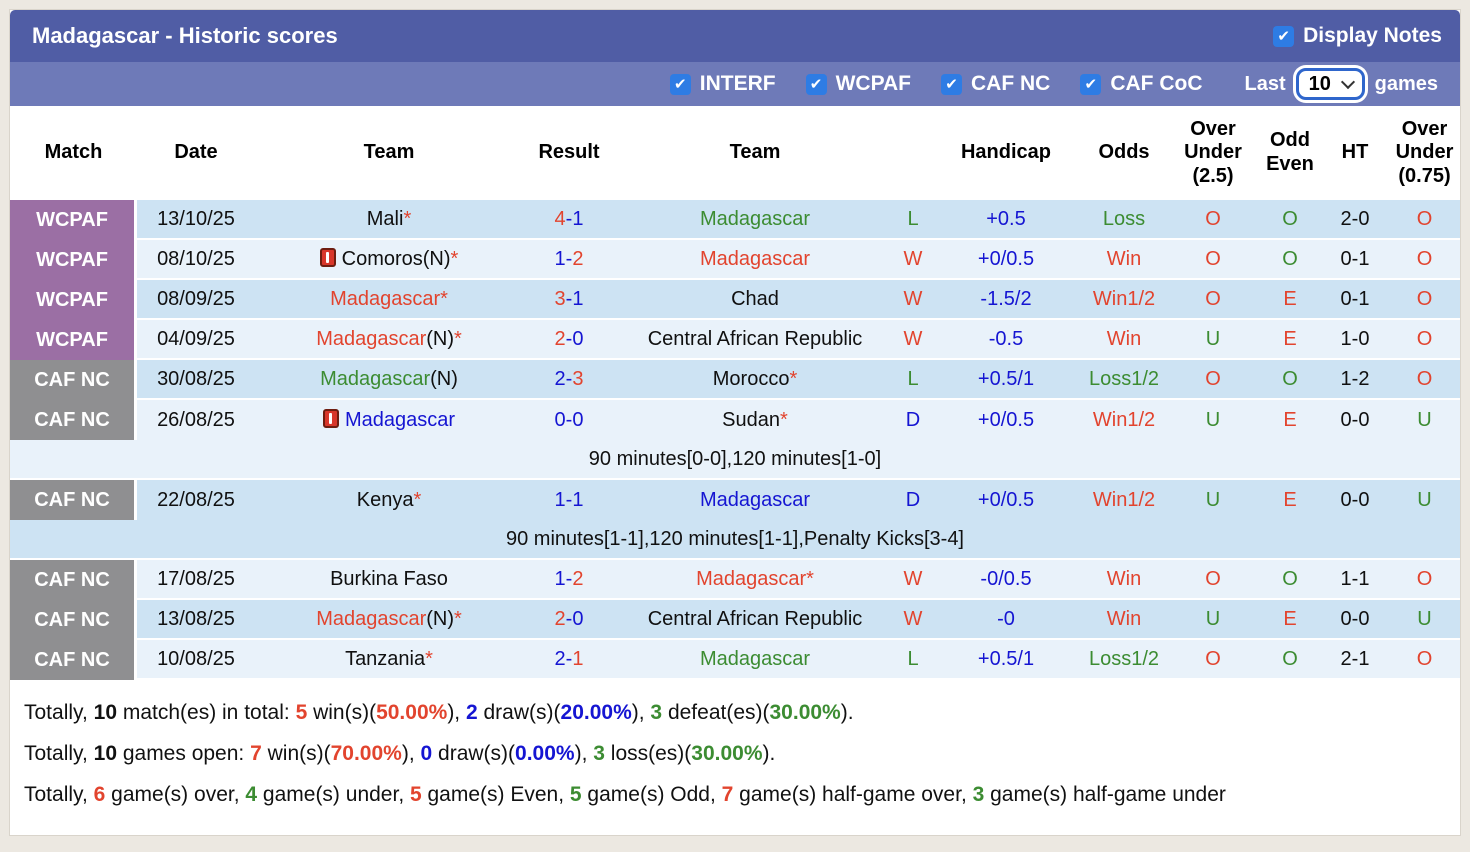 The width and height of the screenshot is (1470, 852). I want to click on display-notes-checkbox: ✔, so click(1284, 36).